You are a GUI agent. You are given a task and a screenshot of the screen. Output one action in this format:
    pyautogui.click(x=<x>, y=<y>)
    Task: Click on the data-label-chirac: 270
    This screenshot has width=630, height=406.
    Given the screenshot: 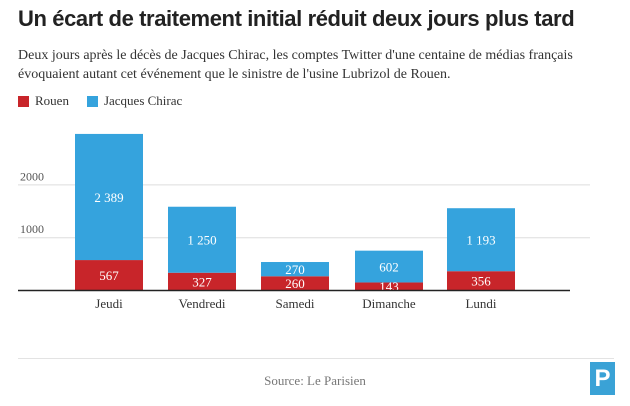 What is the action you would take?
    pyautogui.click(x=295, y=269)
    